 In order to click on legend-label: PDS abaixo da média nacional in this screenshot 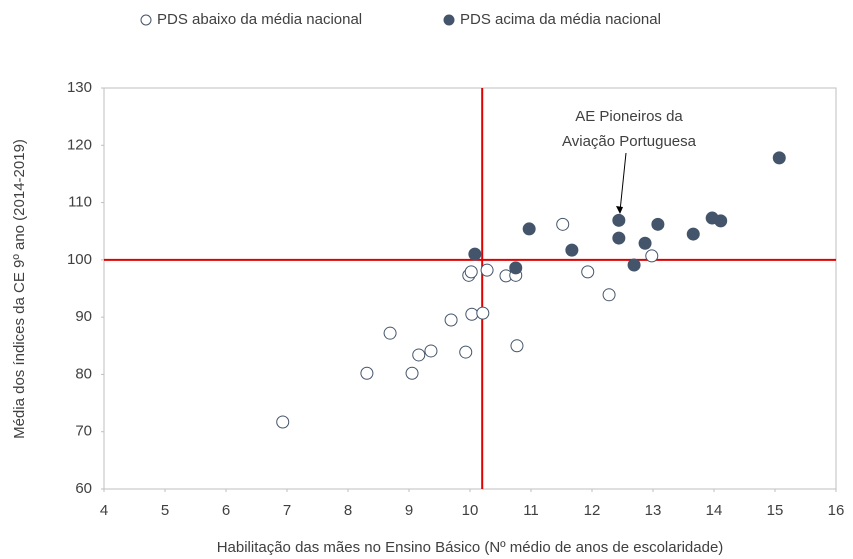, I will do `click(259, 19)`.